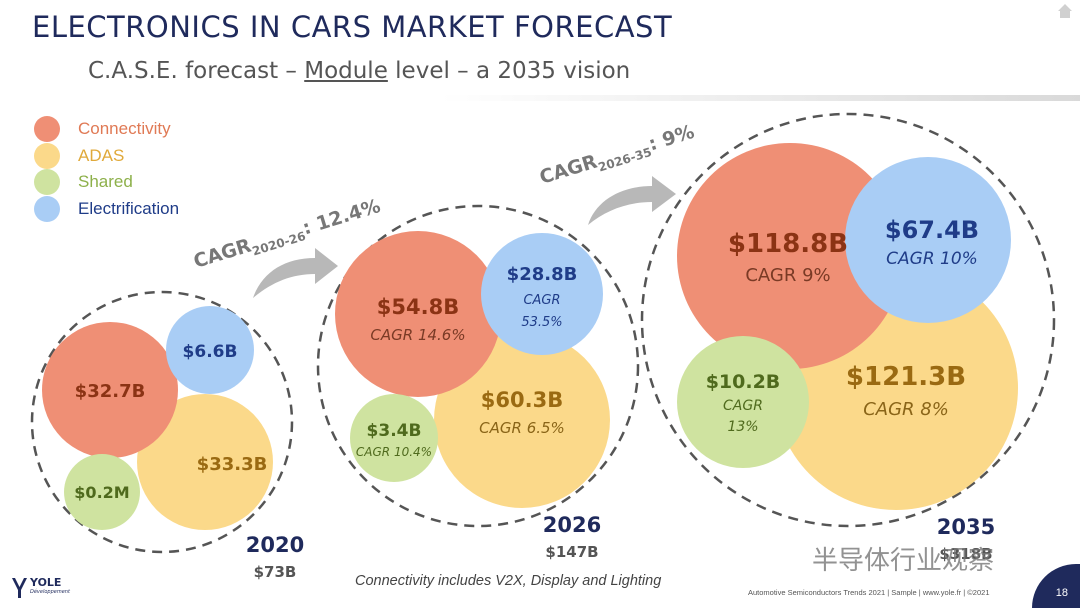 Image resolution: width=1080 pixels, height=608 pixels. Describe the element at coordinates (742, 427) in the screenshot. I see `bubble-cagr-label: 13%` at that location.